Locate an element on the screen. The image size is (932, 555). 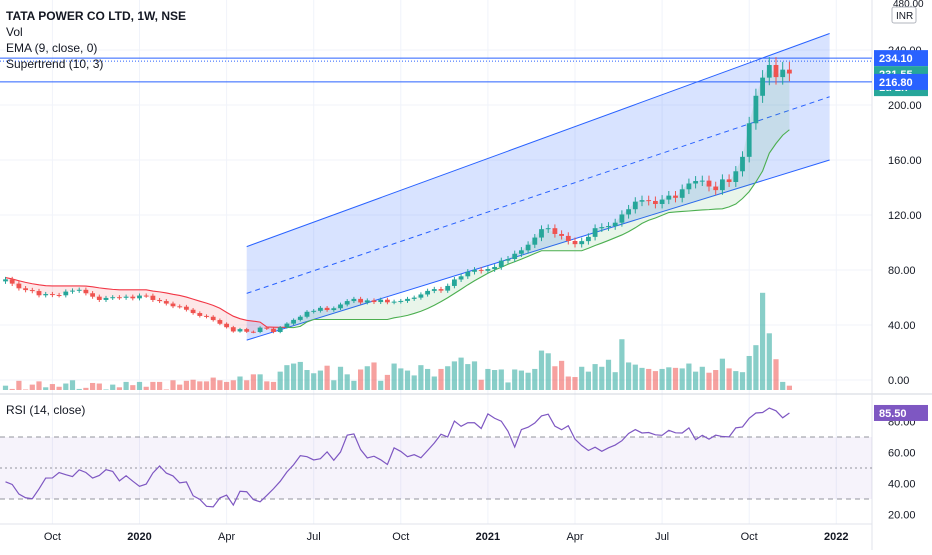
supertrend-down-line is located at coordinates (146, 303).